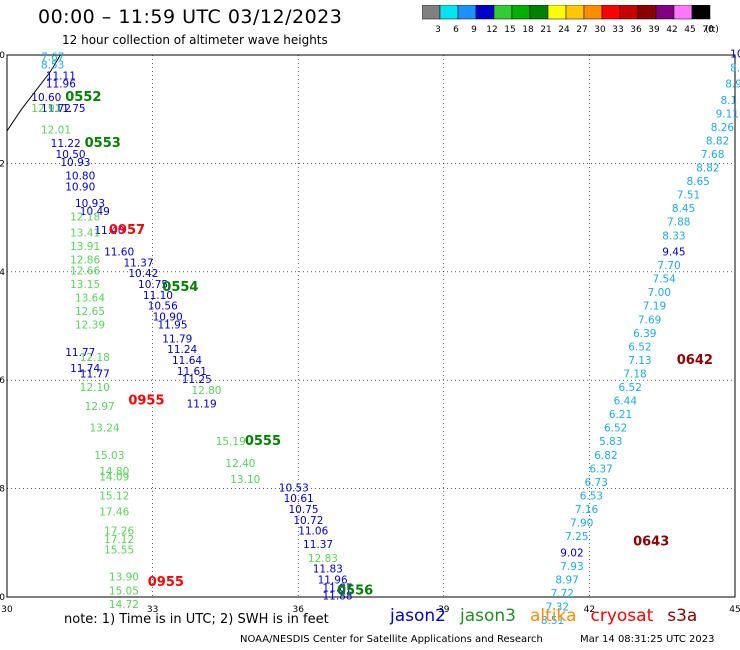 The height and width of the screenshot is (650, 740). What do you see at coordinates (56, 109) in the screenshot?
I see `wave-height-label: 11.72` at bounding box center [56, 109].